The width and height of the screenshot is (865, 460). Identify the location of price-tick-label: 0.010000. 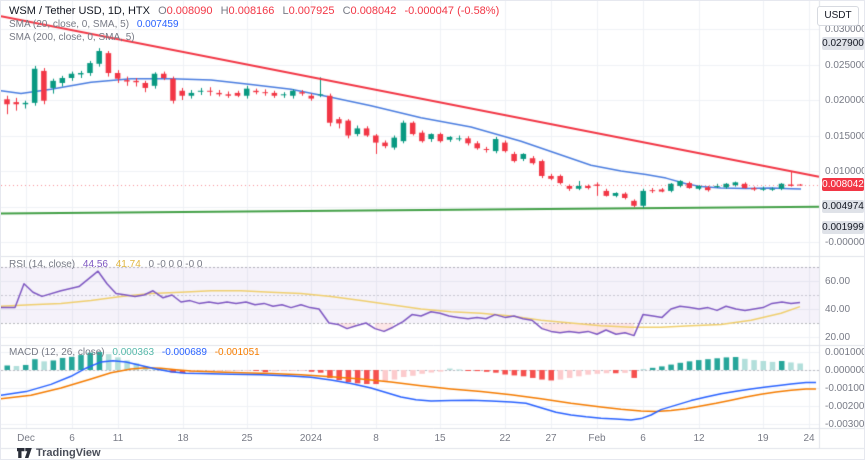
(845, 171).